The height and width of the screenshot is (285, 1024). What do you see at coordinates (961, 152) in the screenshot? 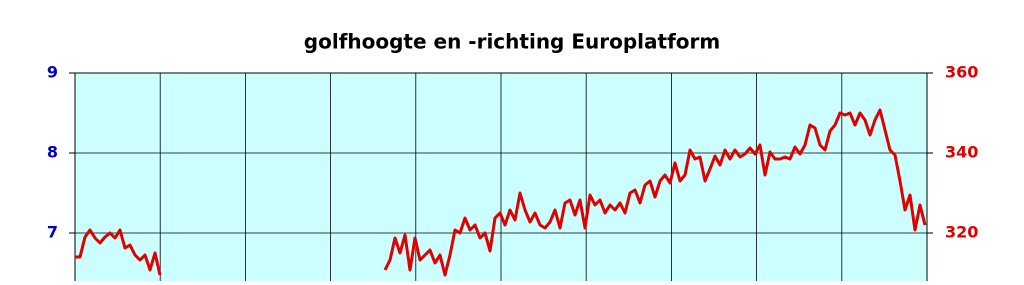
I see `y2-tick-label: 340` at bounding box center [961, 152].